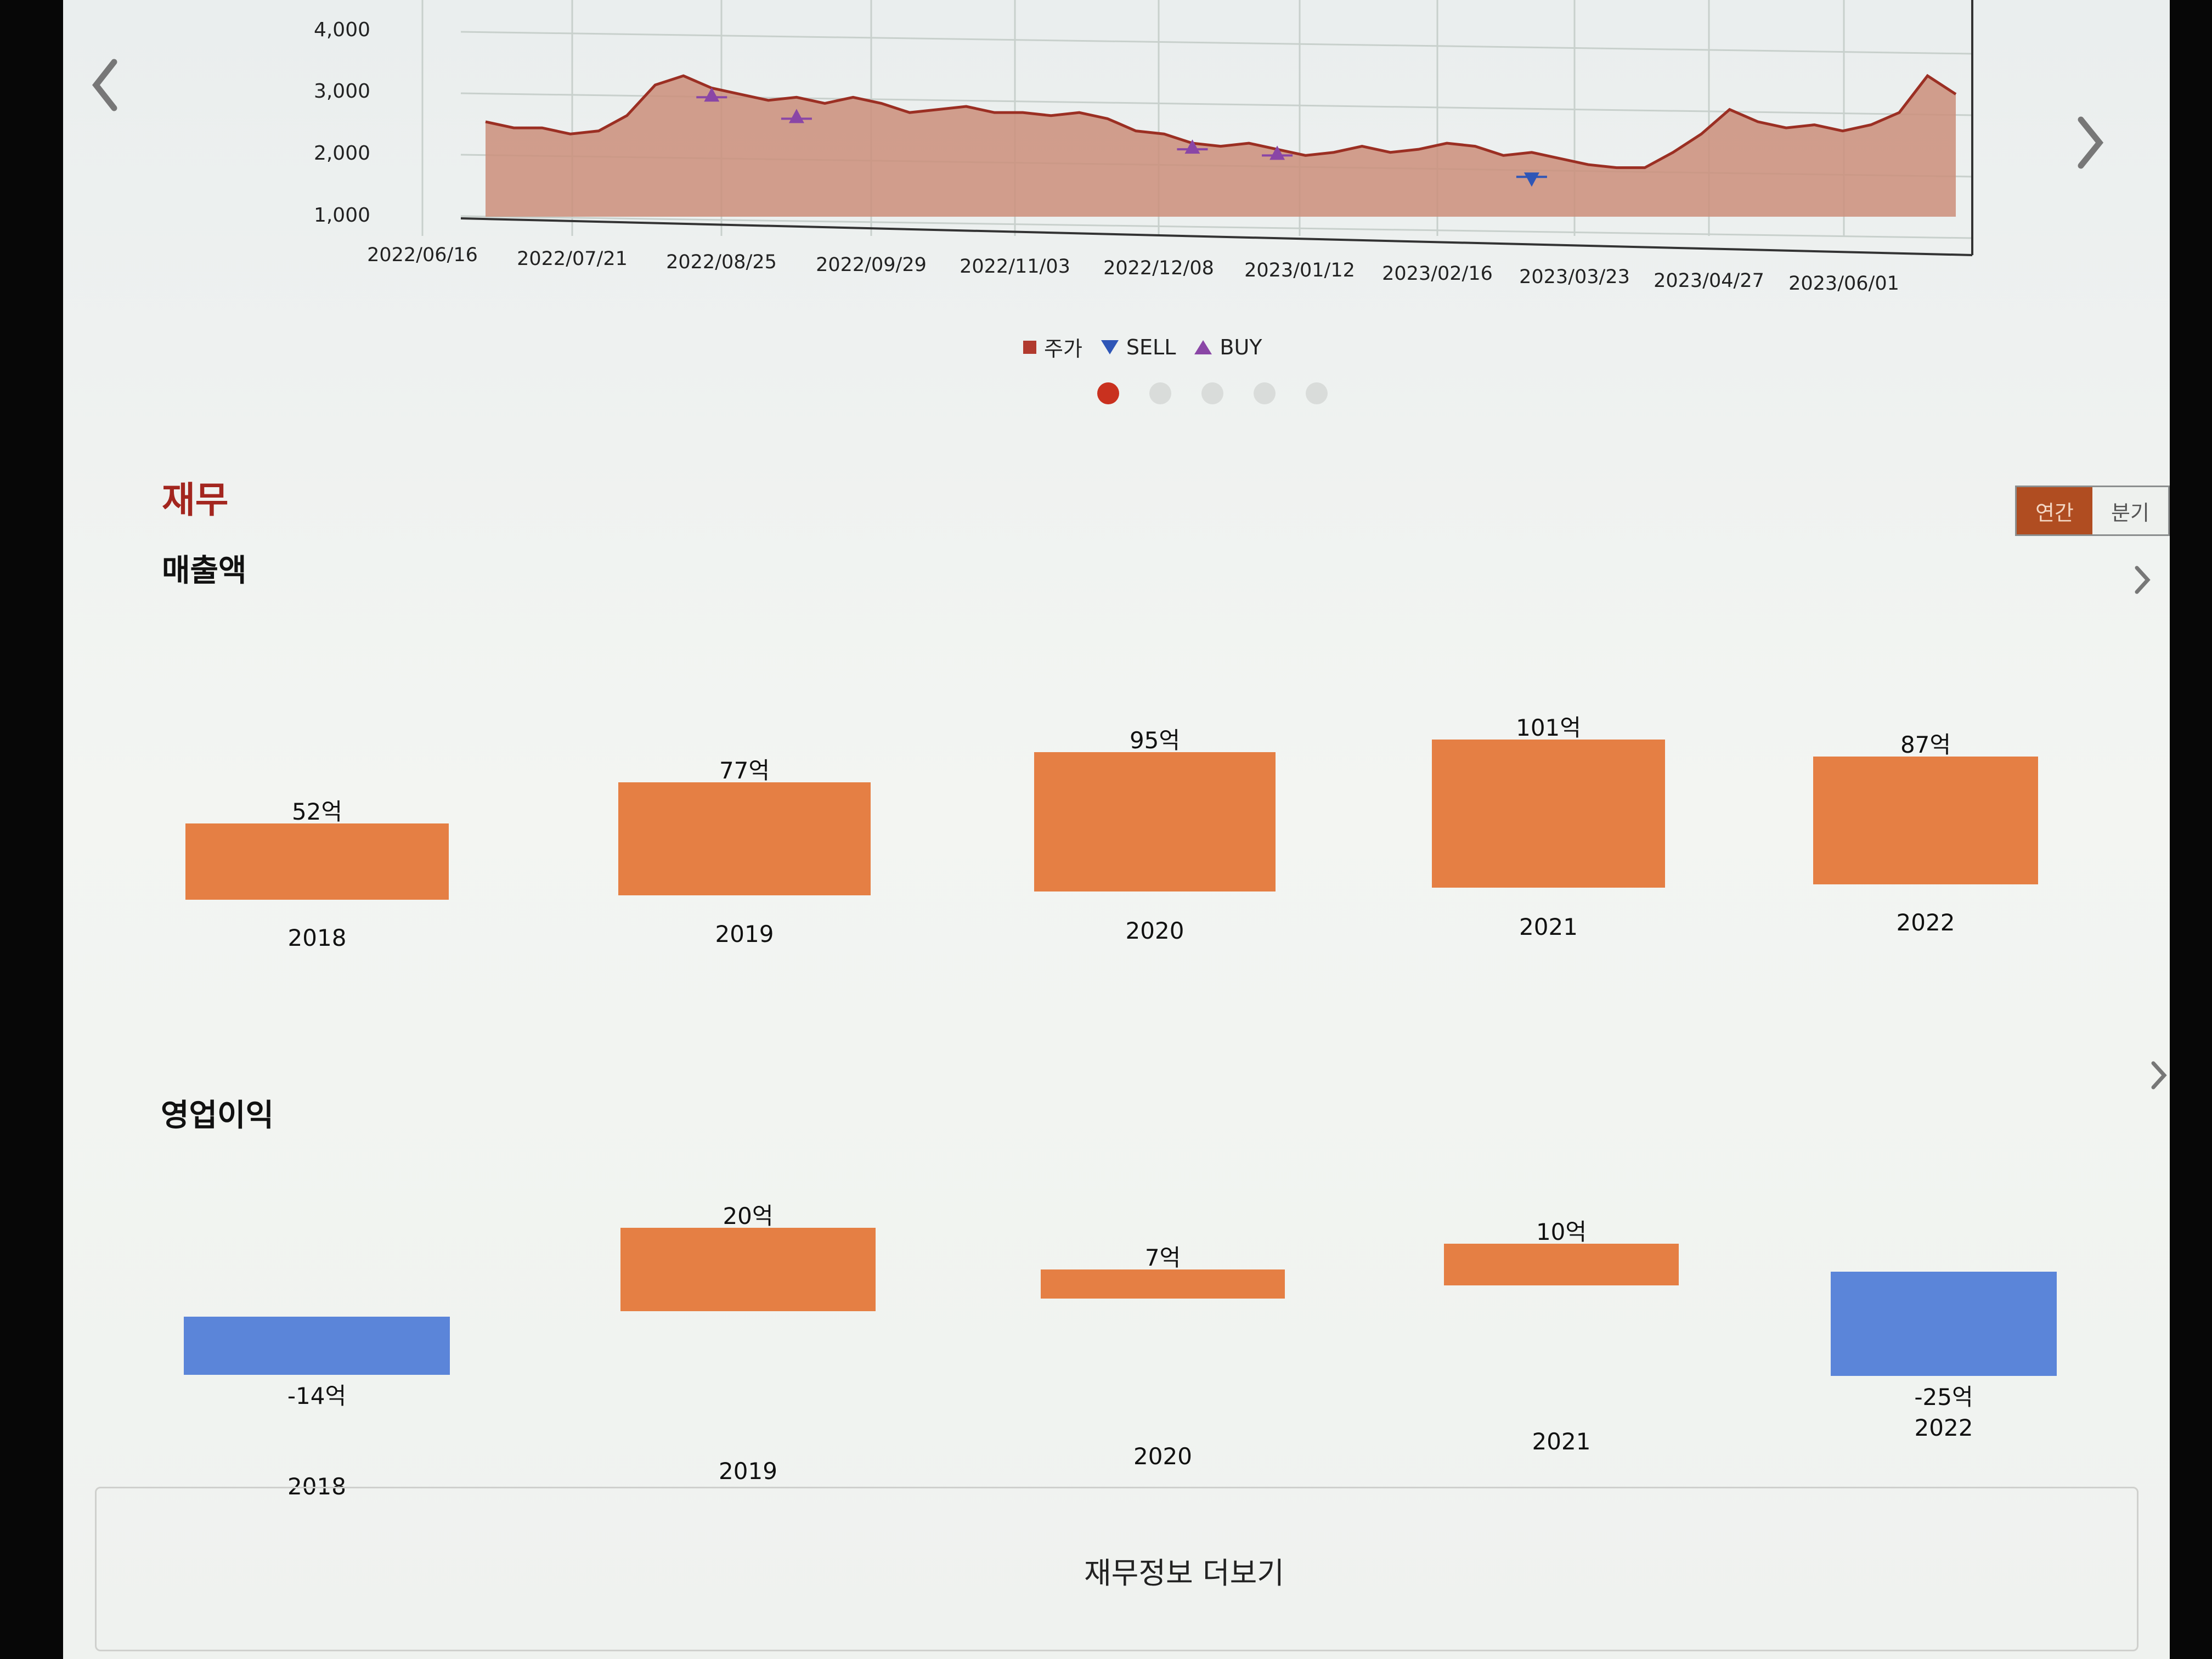 Image resolution: width=2212 pixels, height=1659 pixels. I want to click on chevron-left-icon, so click(105, 85).